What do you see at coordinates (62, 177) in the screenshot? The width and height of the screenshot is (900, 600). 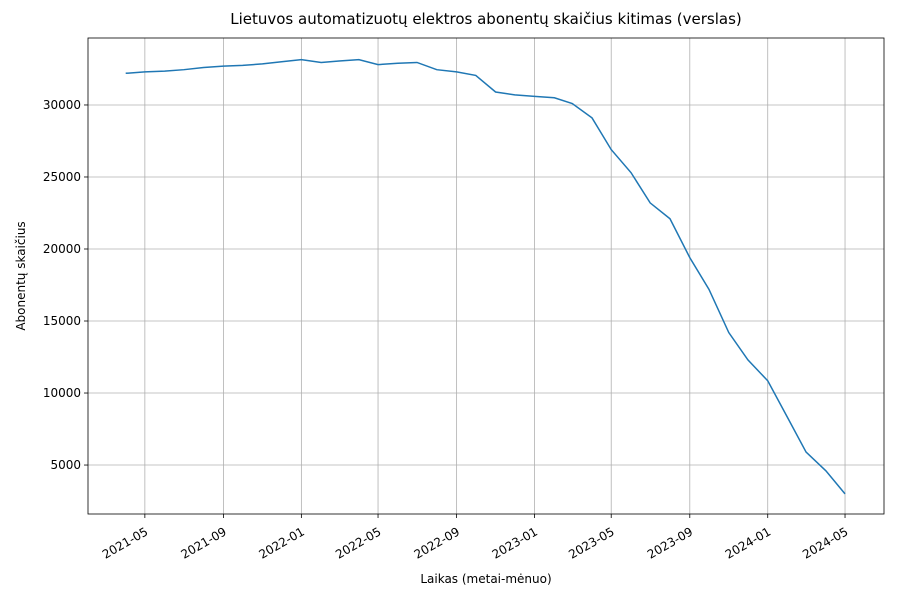 I see `y-tick-label: 25000` at bounding box center [62, 177].